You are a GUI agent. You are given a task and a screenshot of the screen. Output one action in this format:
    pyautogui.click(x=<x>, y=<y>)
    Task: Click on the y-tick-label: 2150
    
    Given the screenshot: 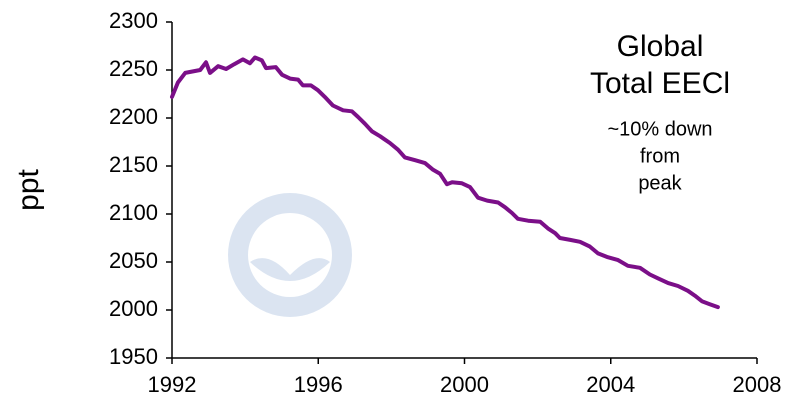 What is the action you would take?
    pyautogui.click(x=133, y=164)
    